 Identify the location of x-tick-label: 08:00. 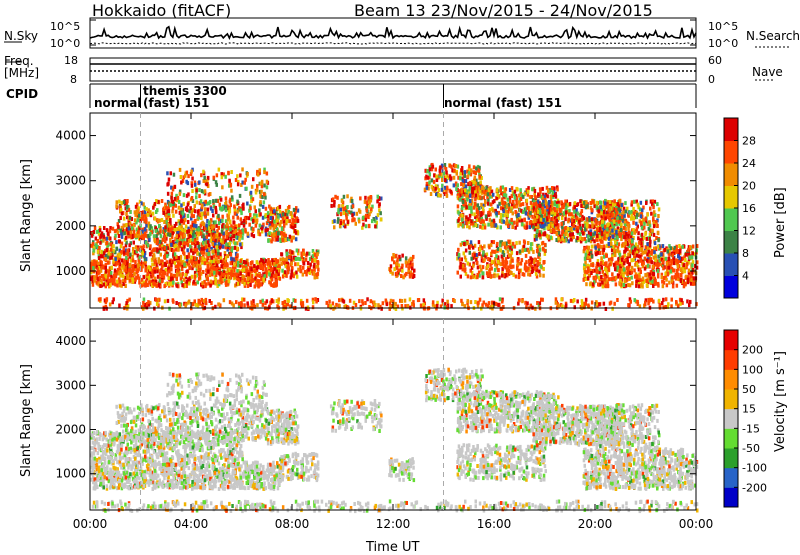
(292, 524).